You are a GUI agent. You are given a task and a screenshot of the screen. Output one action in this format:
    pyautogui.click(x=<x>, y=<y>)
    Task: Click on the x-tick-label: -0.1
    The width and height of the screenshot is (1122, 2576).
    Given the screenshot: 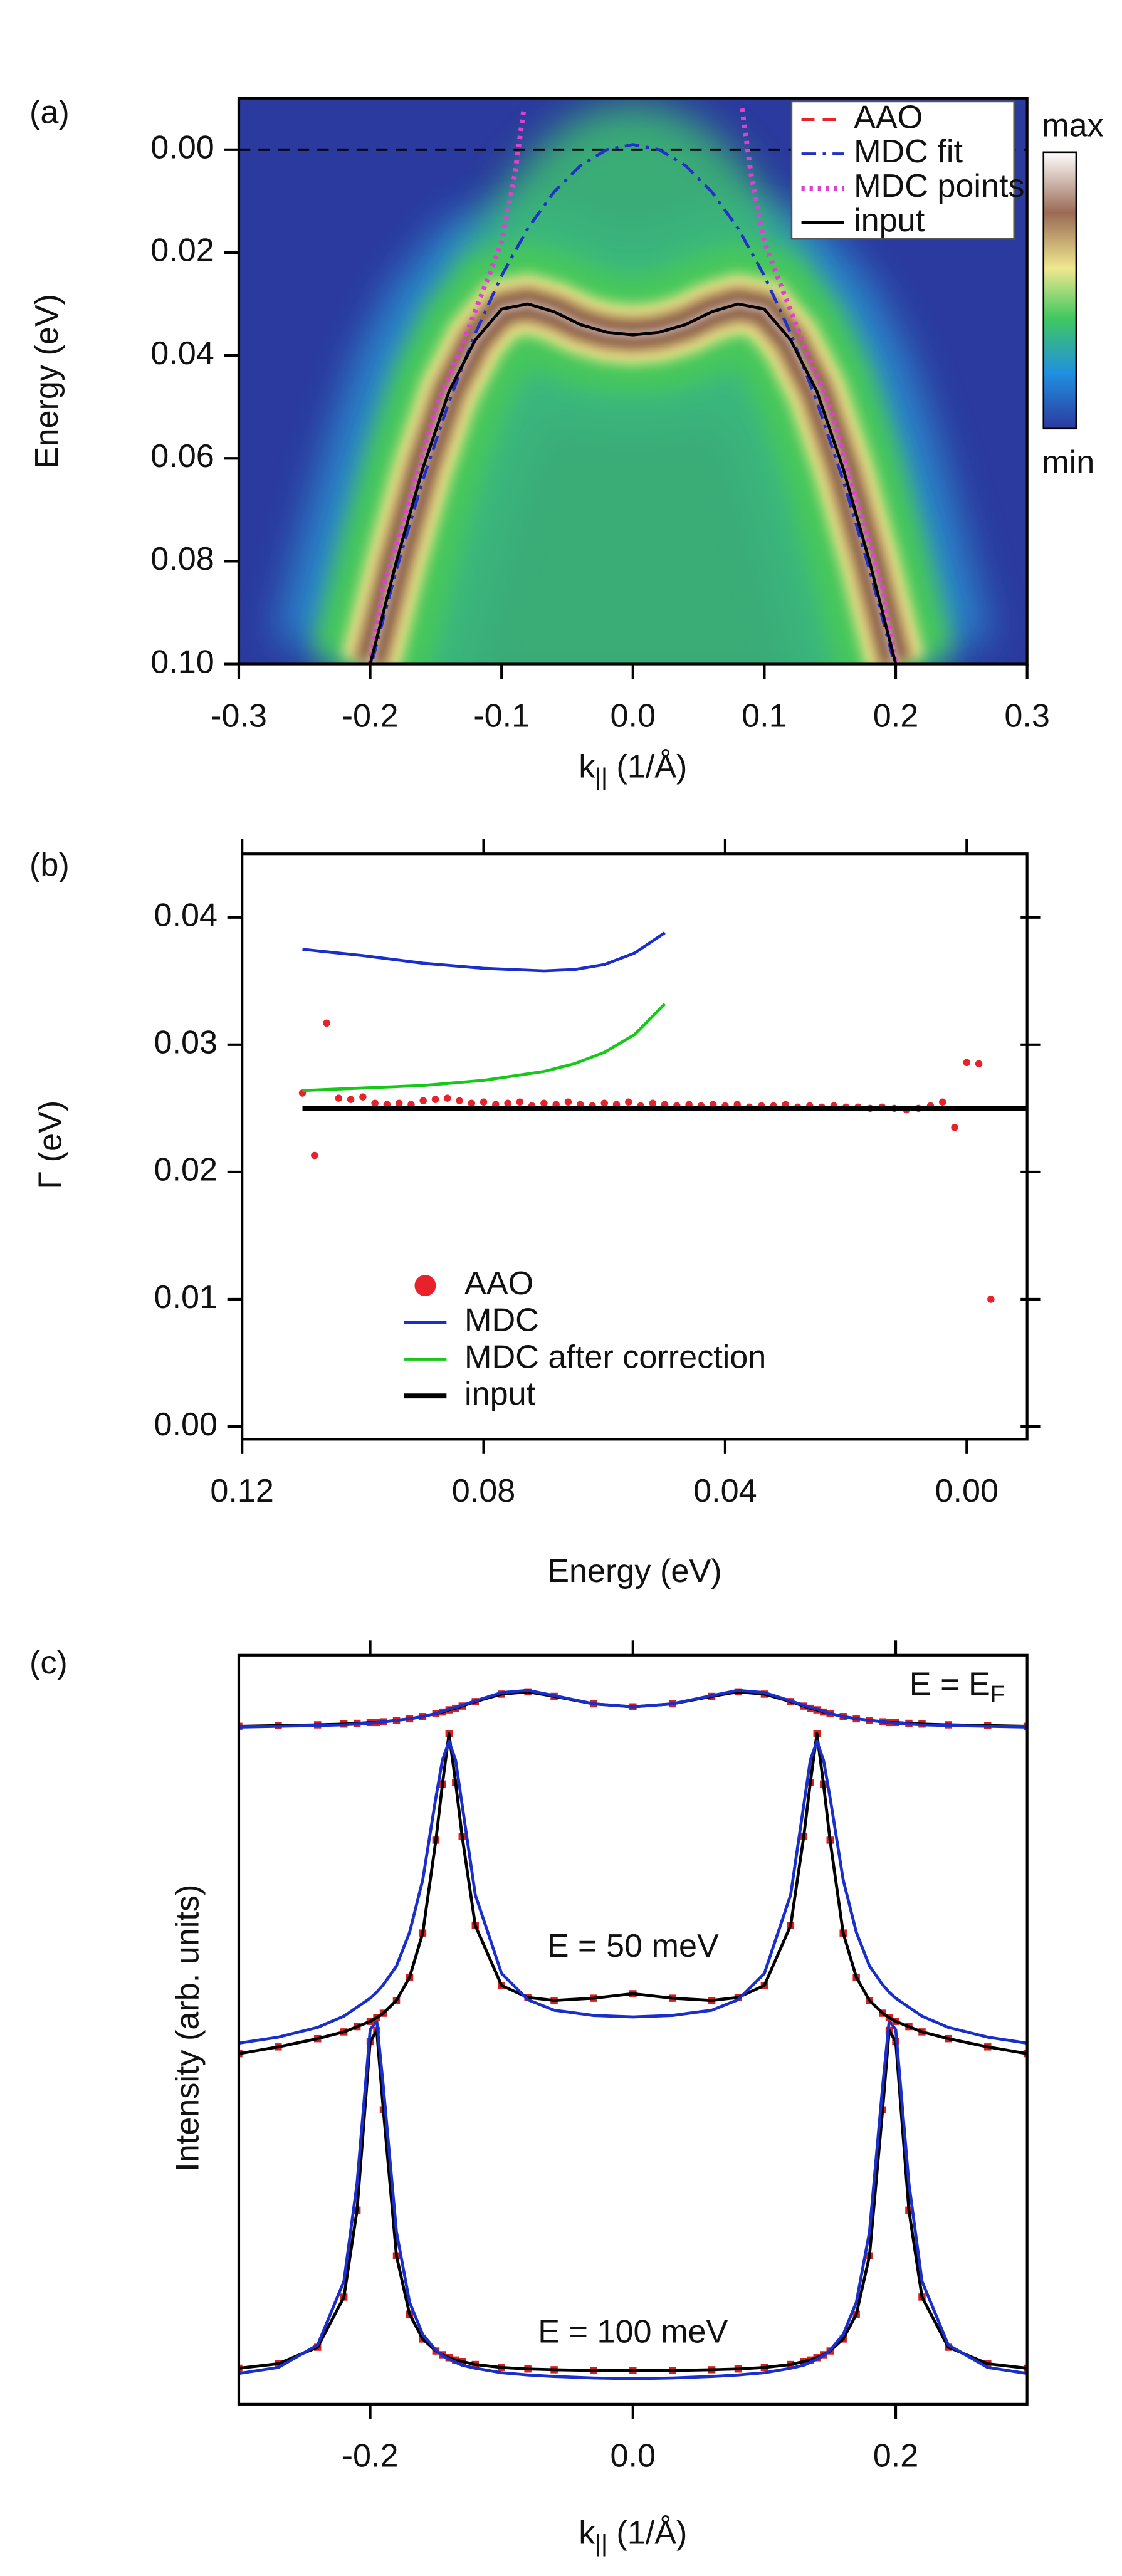 What is the action you would take?
    pyautogui.click(x=501, y=716)
    